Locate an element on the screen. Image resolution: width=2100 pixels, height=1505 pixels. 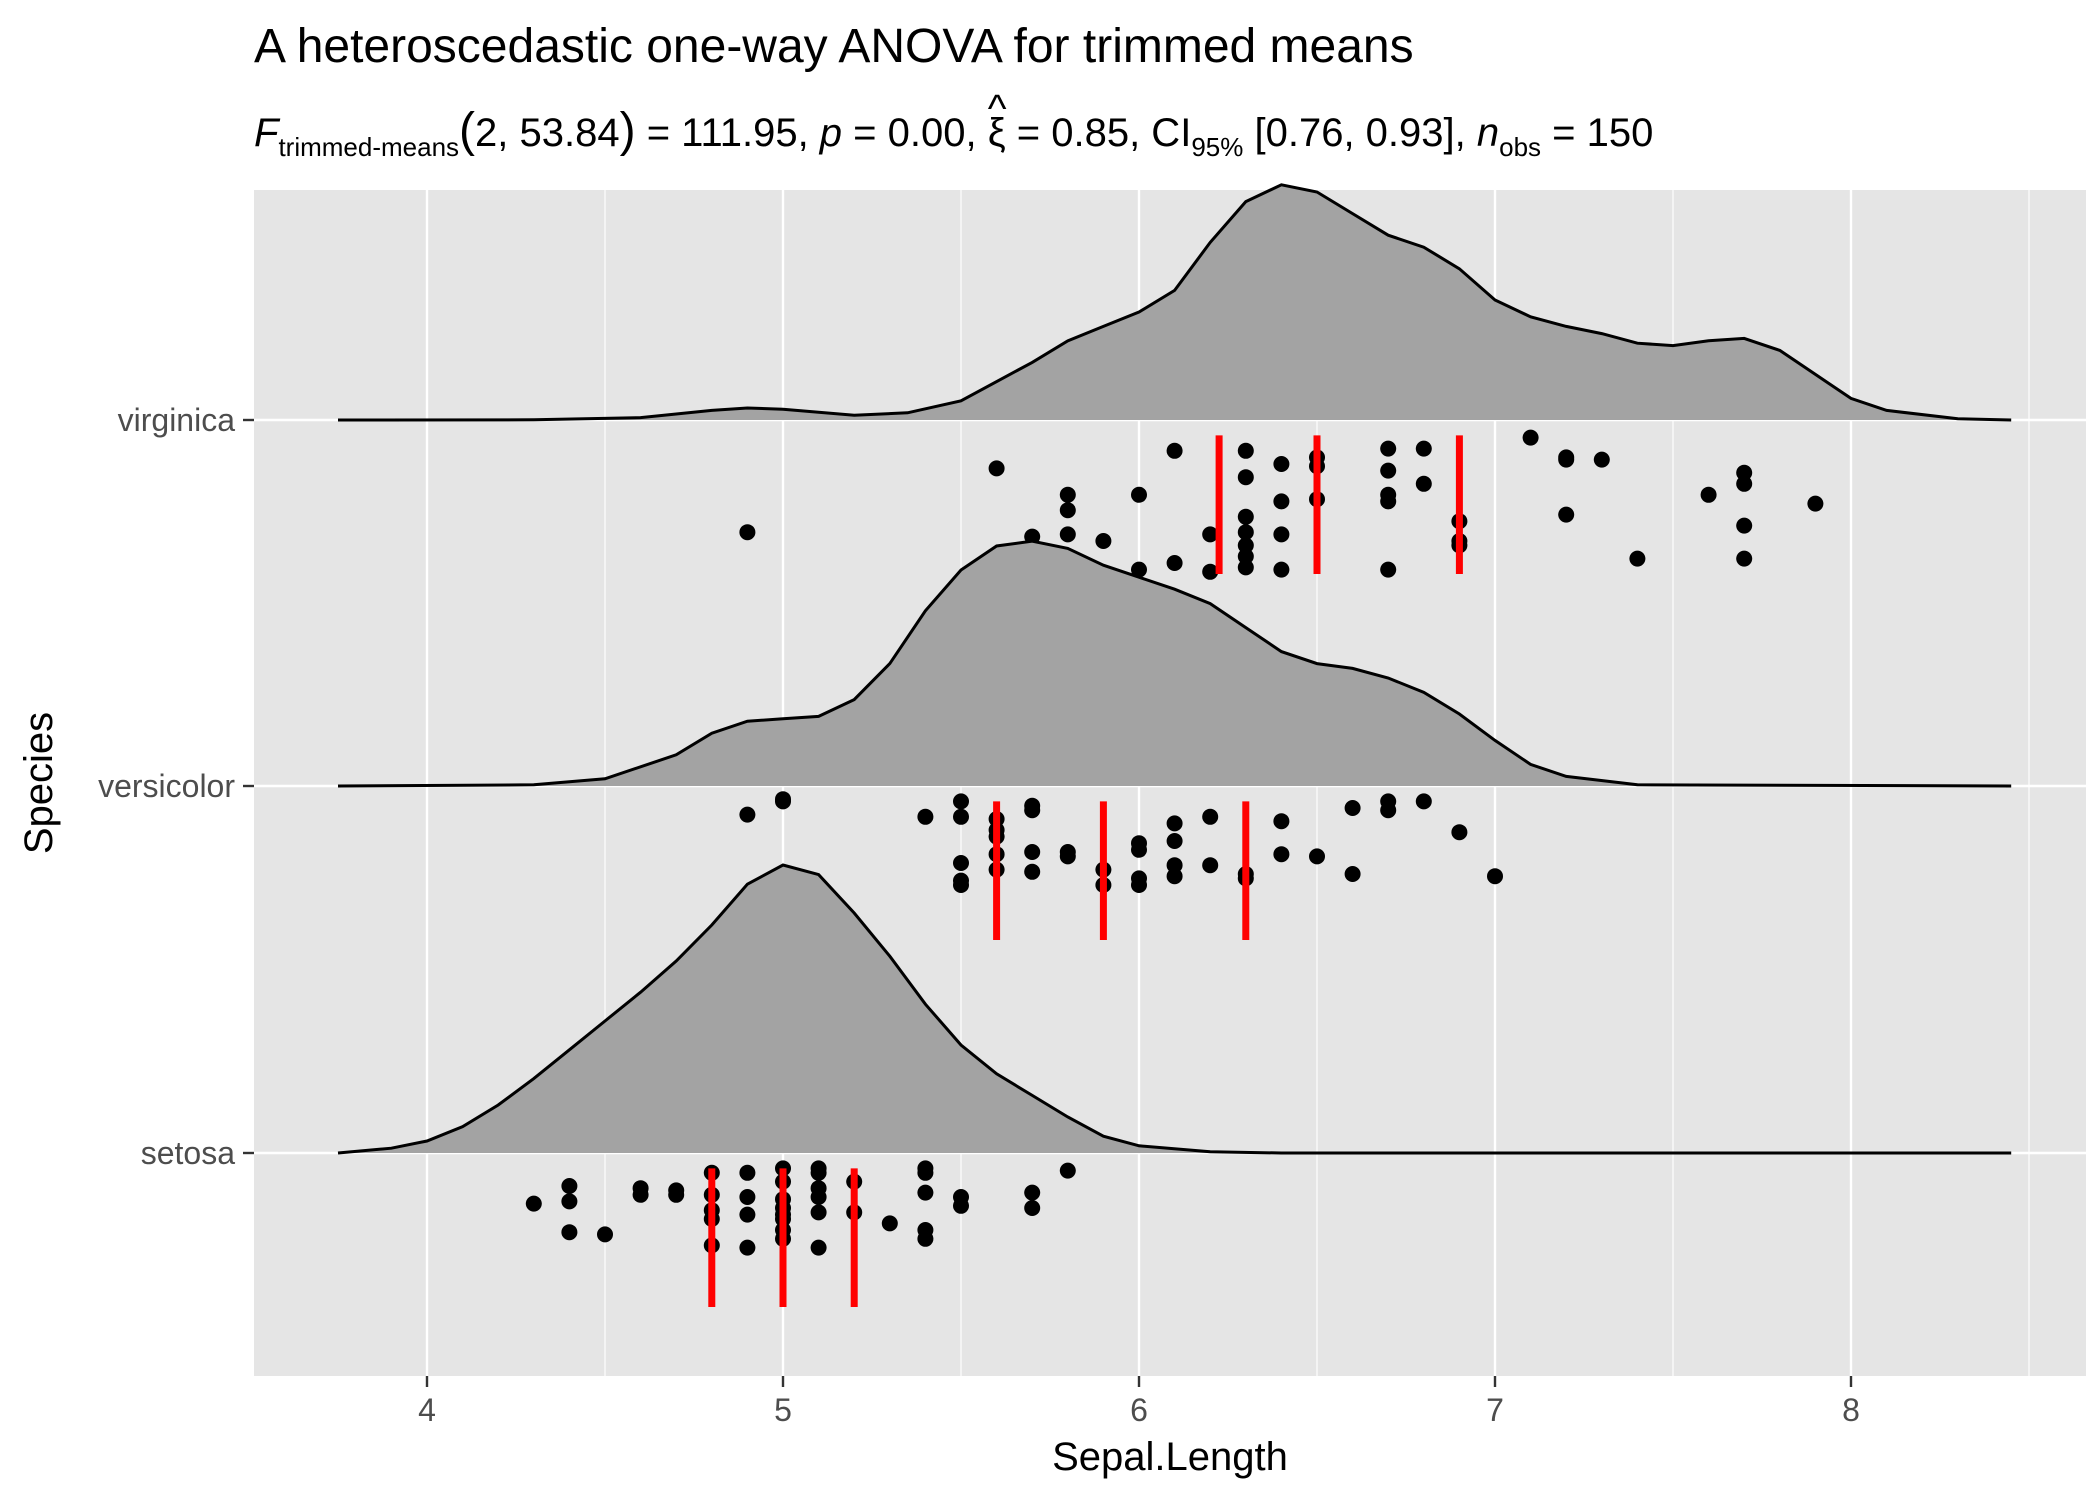
subtitle-p-value: = 0.00, is located at coordinates (915, 133).